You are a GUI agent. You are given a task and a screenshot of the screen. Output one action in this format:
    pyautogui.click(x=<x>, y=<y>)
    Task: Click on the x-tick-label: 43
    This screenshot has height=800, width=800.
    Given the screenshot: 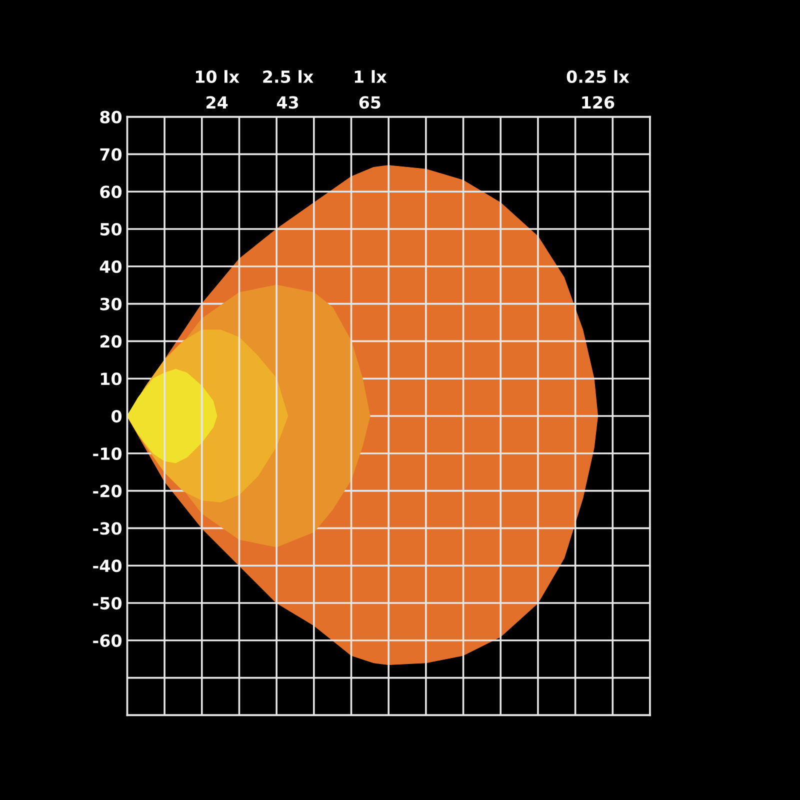 What is the action you would take?
    pyautogui.click(x=287, y=102)
    